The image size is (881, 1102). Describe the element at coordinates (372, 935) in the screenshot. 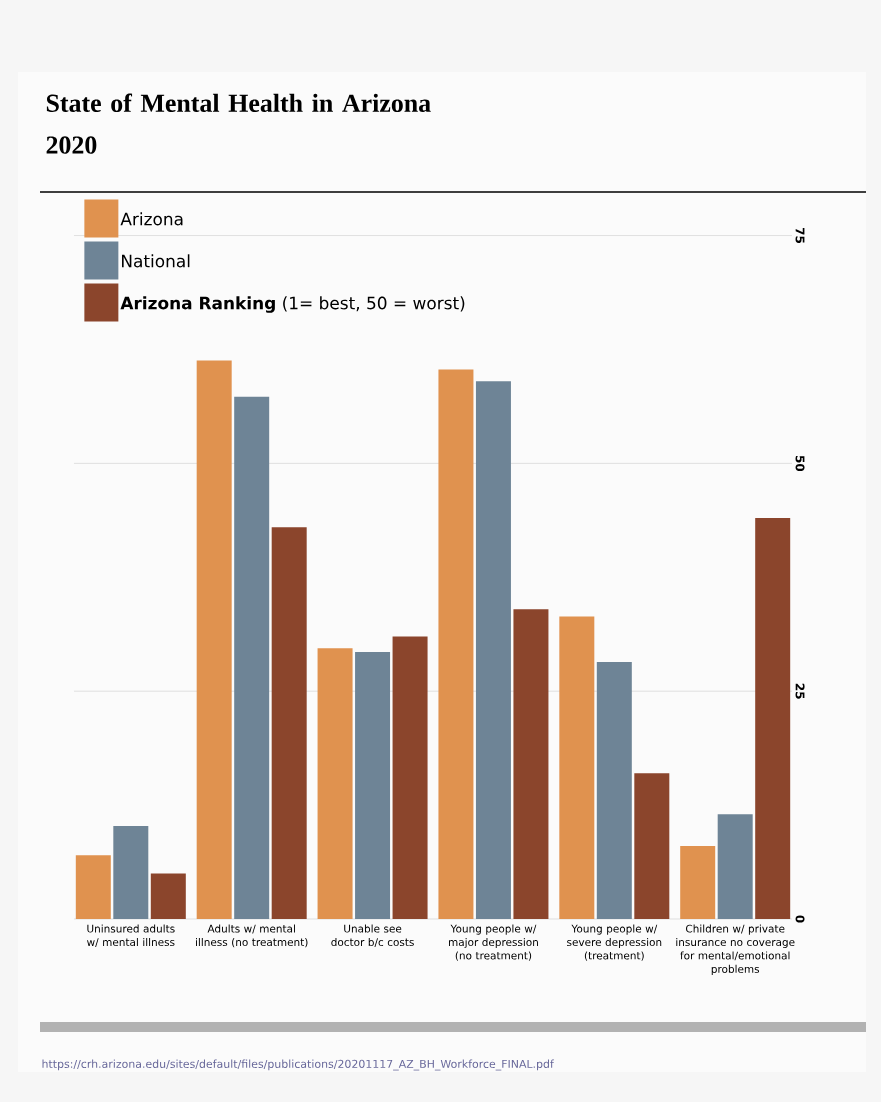

I see `x-tick-label: Unable see doctor b/c costs` at that location.